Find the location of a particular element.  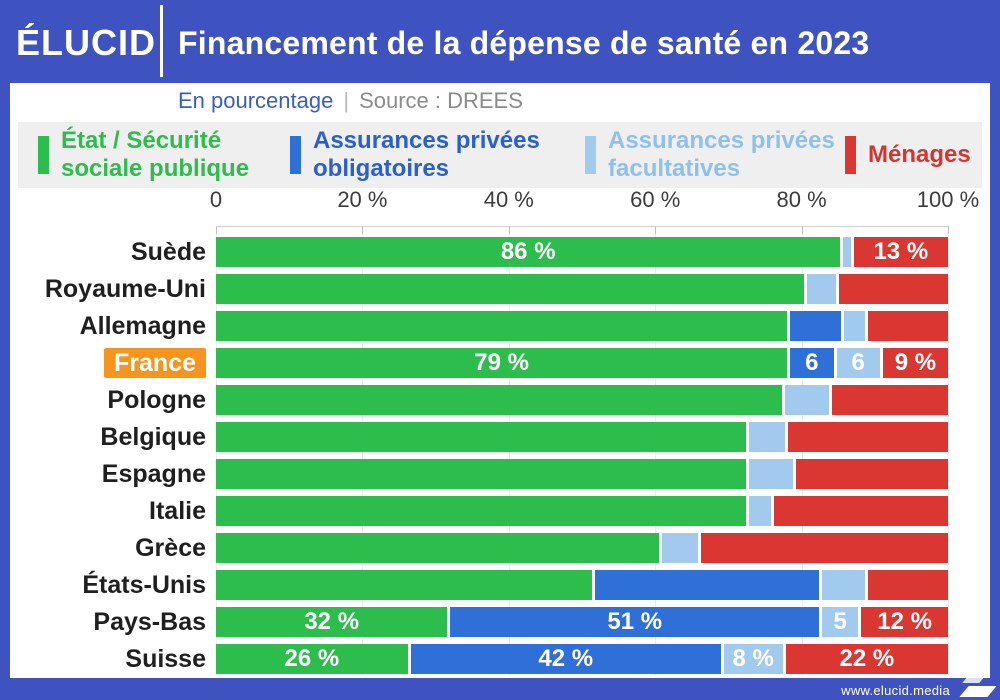

subtitle: En pourcentage | Source : DREES is located at coordinates (350, 102).